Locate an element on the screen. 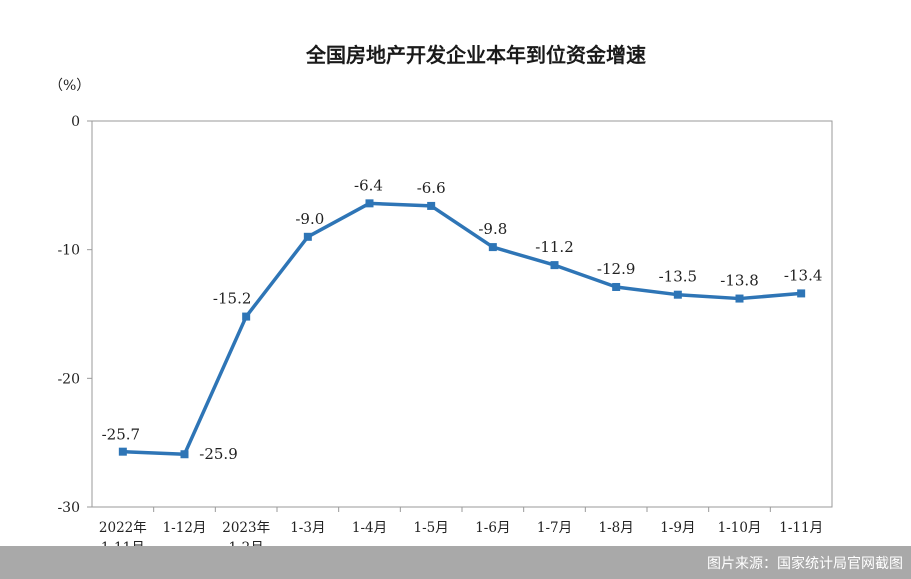  chart-title: 全国房地产开发企业本年到位资金增速 is located at coordinates (475, 55).